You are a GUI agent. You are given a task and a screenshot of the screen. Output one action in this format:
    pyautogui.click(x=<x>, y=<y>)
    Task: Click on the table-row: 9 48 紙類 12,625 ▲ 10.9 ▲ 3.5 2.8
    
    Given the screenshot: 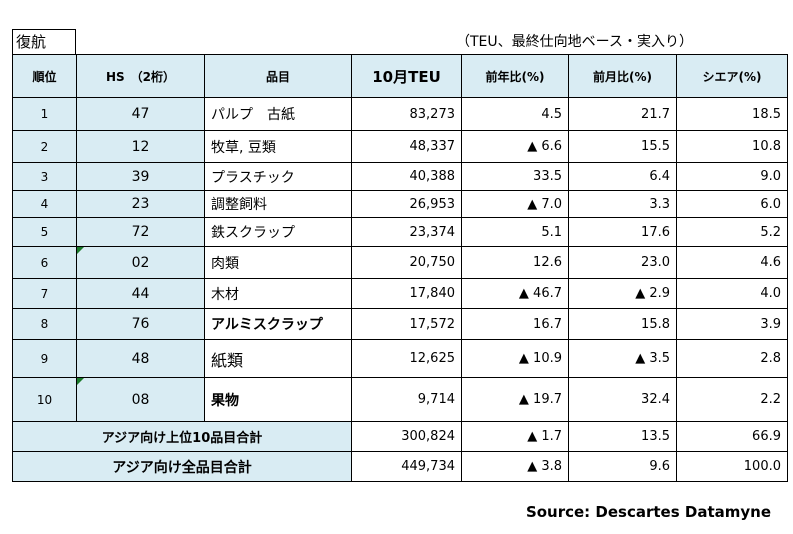 What is the action you would take?
    pyautogui.click(x=400, y=358)
    